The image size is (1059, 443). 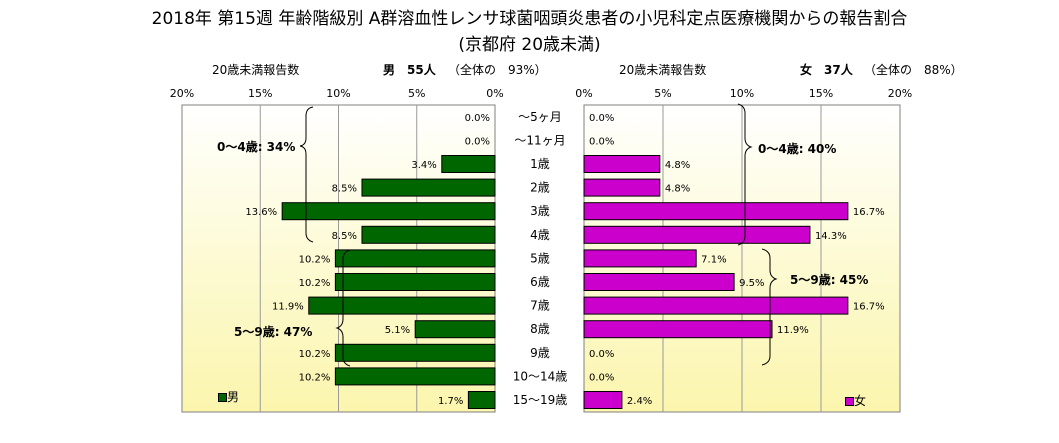 I want to click on left-annotation-5-9: 5～9歳: 47%, so click(x=273, y=332).